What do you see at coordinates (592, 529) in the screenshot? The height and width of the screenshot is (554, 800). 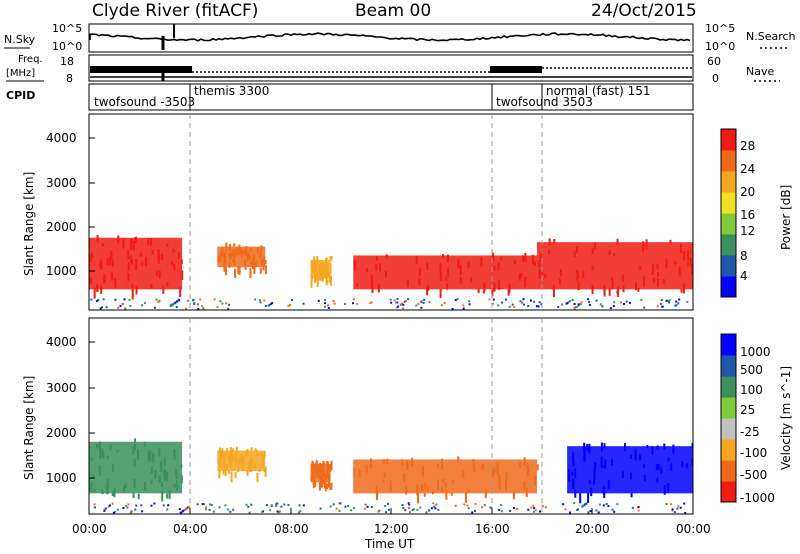 I see `xtick-20: 20:00` at bounding box center [592, 529].